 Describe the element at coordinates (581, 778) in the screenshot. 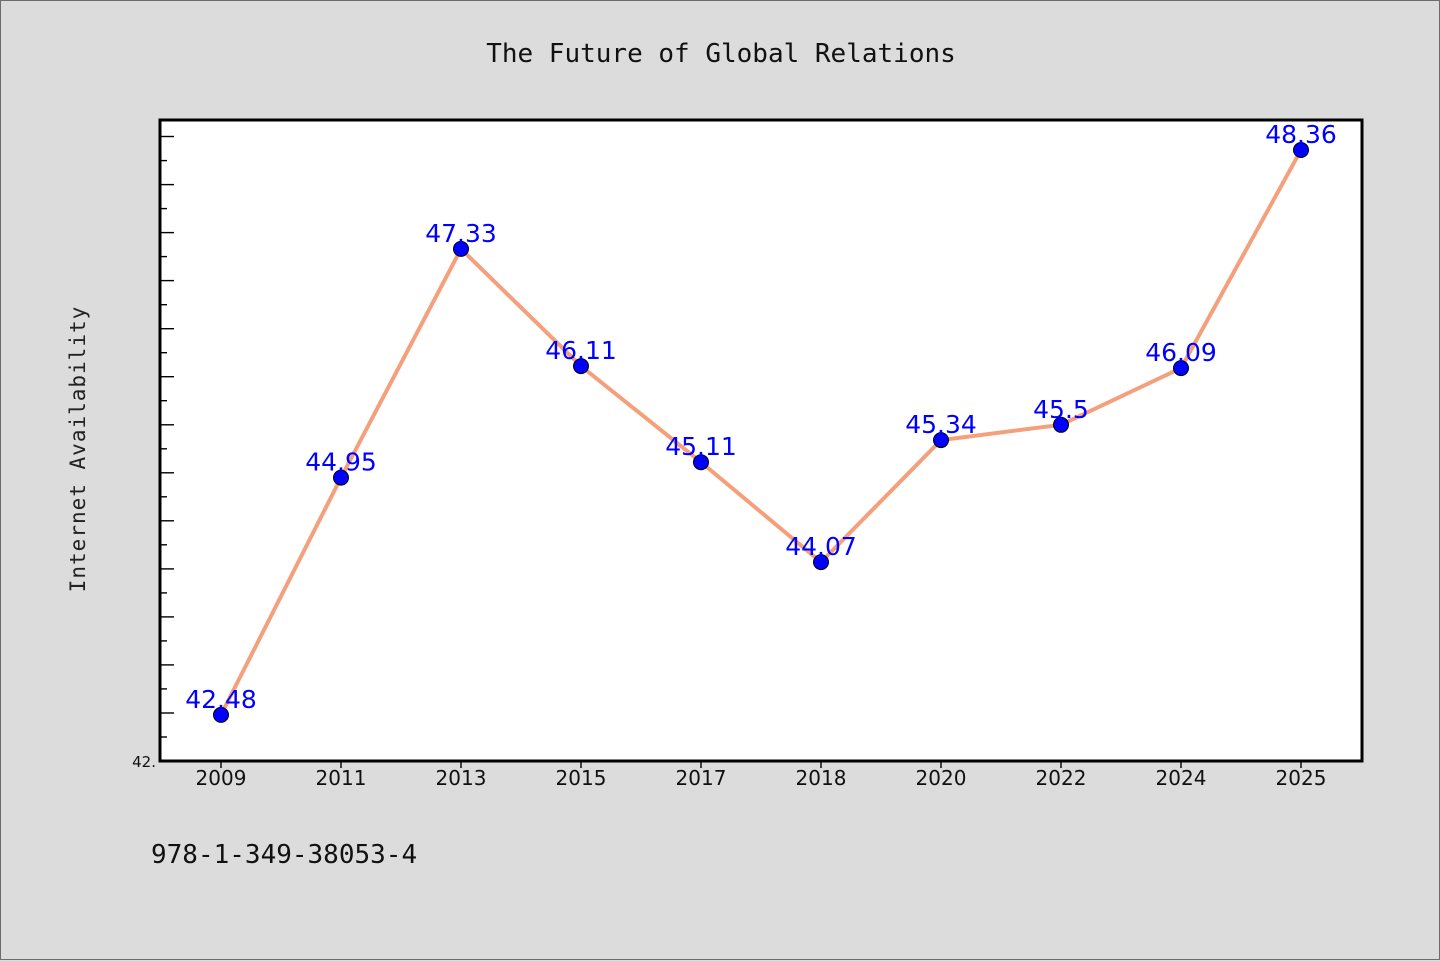

I see `x-tick-label-2015: 2015` at that location.